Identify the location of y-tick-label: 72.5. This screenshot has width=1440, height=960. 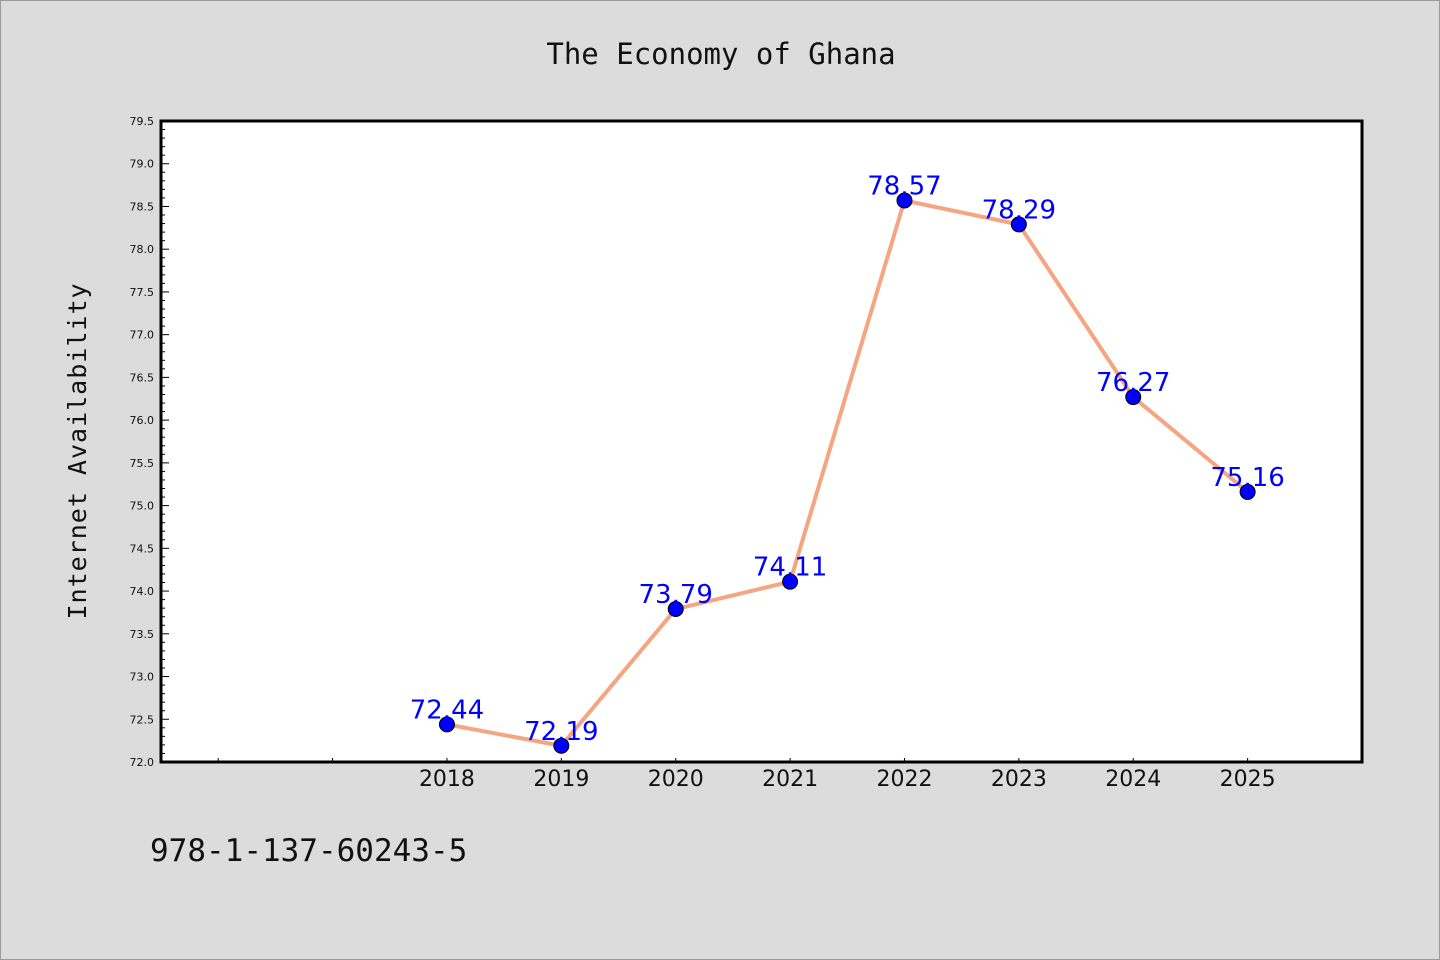
(142, 719).